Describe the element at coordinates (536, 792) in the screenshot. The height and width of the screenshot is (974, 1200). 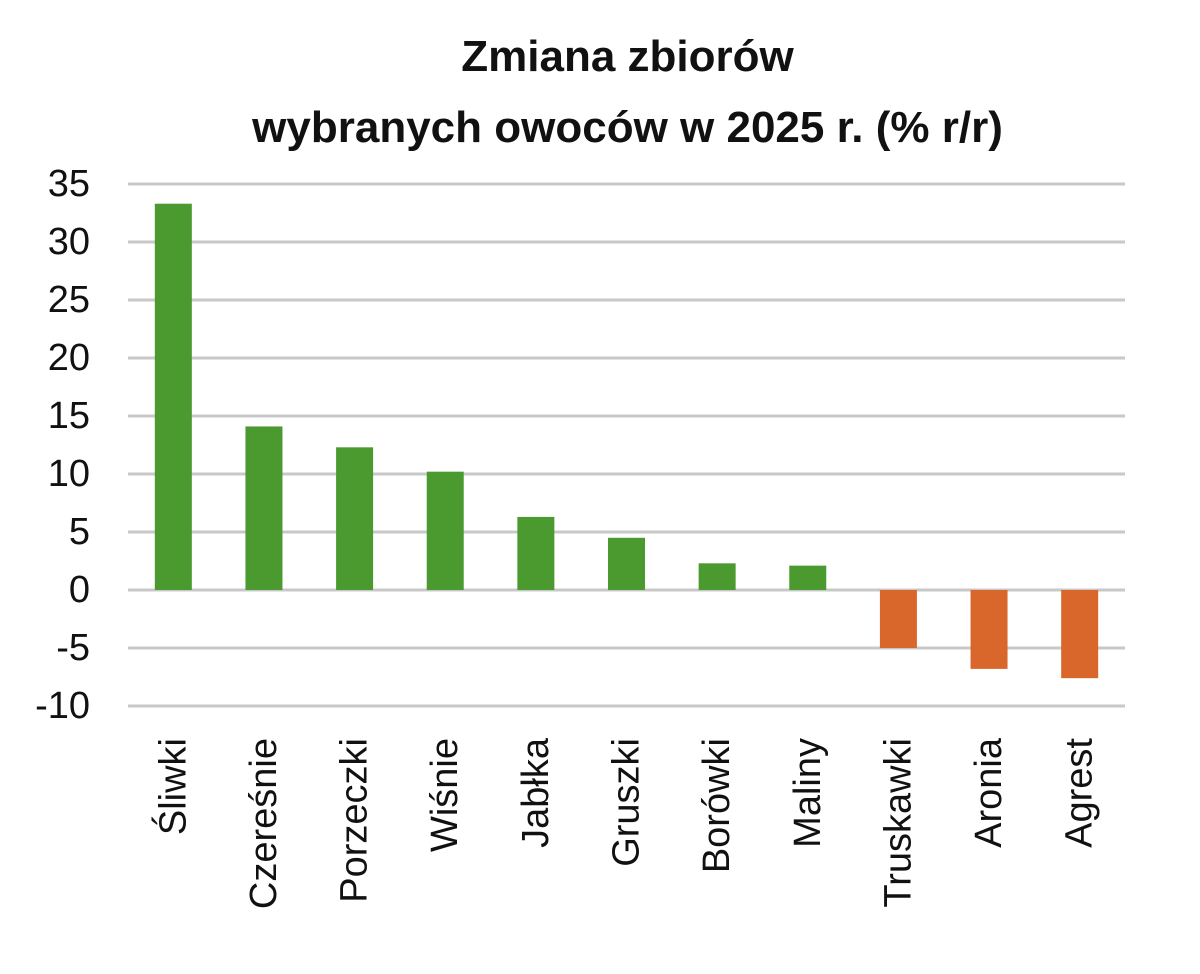
I see `x-tick-label: Jabłka` at that location.